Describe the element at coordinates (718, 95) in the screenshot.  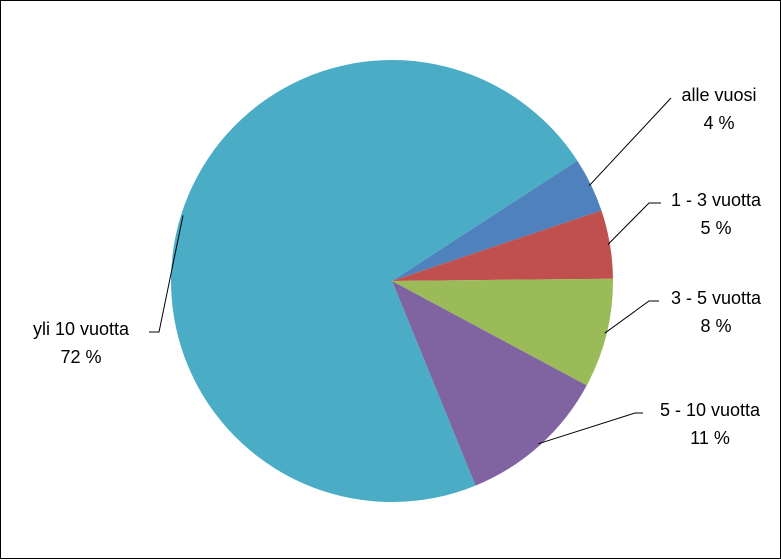
I see `slice-label-alle-vuosi: alle vuosi` at that location.